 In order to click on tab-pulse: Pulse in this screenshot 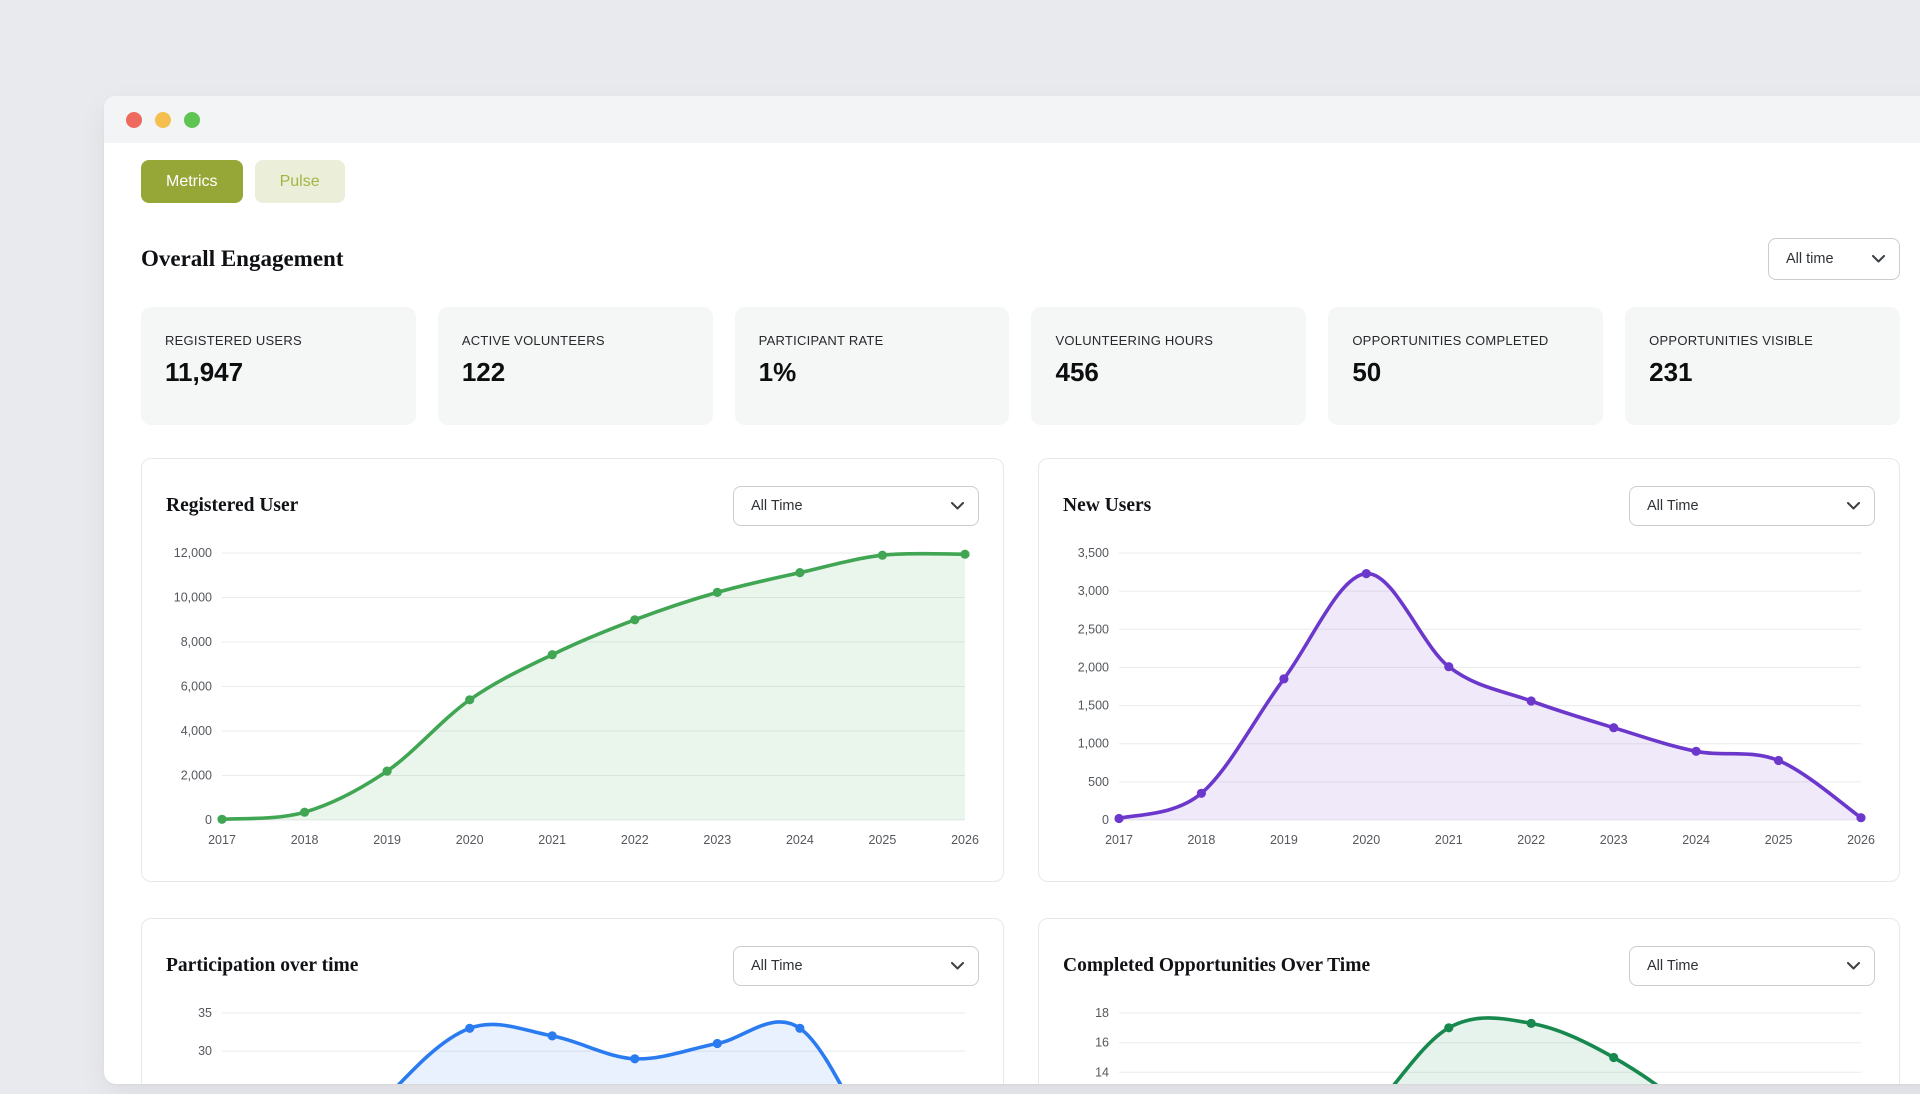, I will do `click(299, 181)`.